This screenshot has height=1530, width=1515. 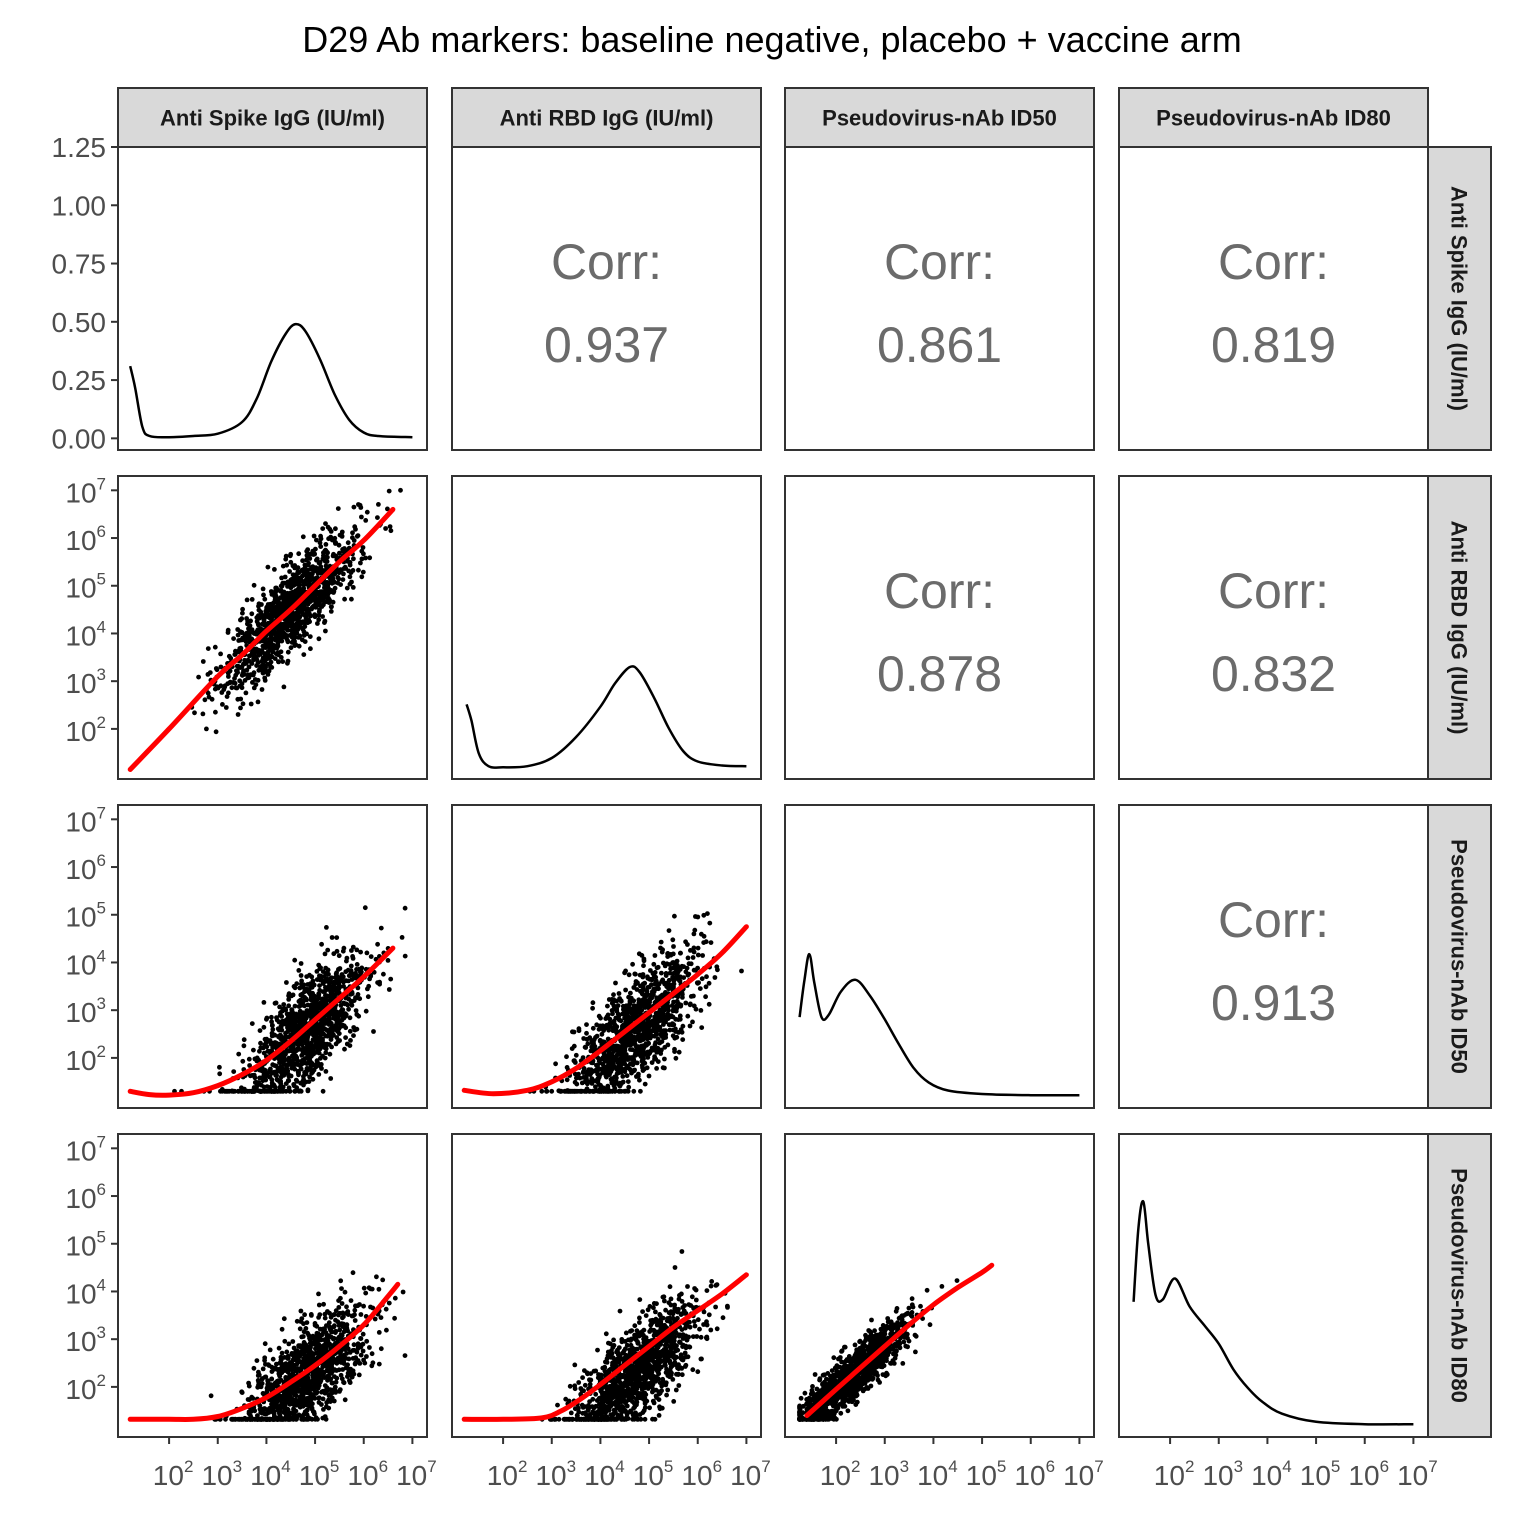 What do you see at coordinates (261, 1021) in the screenshot?
I see `loess-curve` at bounding box center [261, 1021].